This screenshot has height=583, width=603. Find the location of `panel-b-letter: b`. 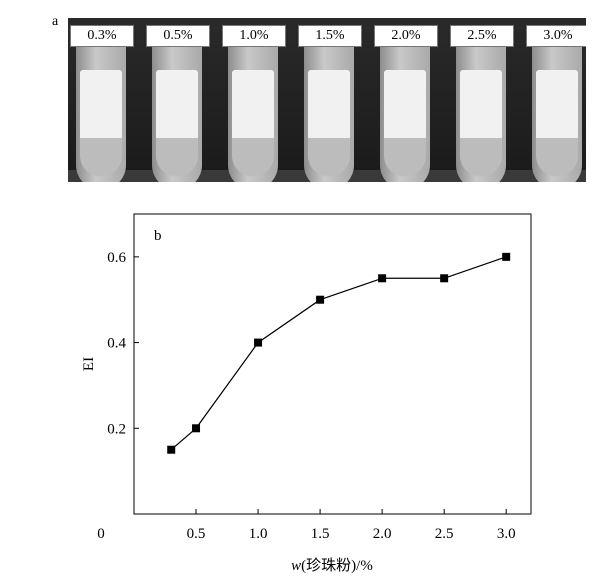

panel-b-letter: b is located at coordinates (158, 236).